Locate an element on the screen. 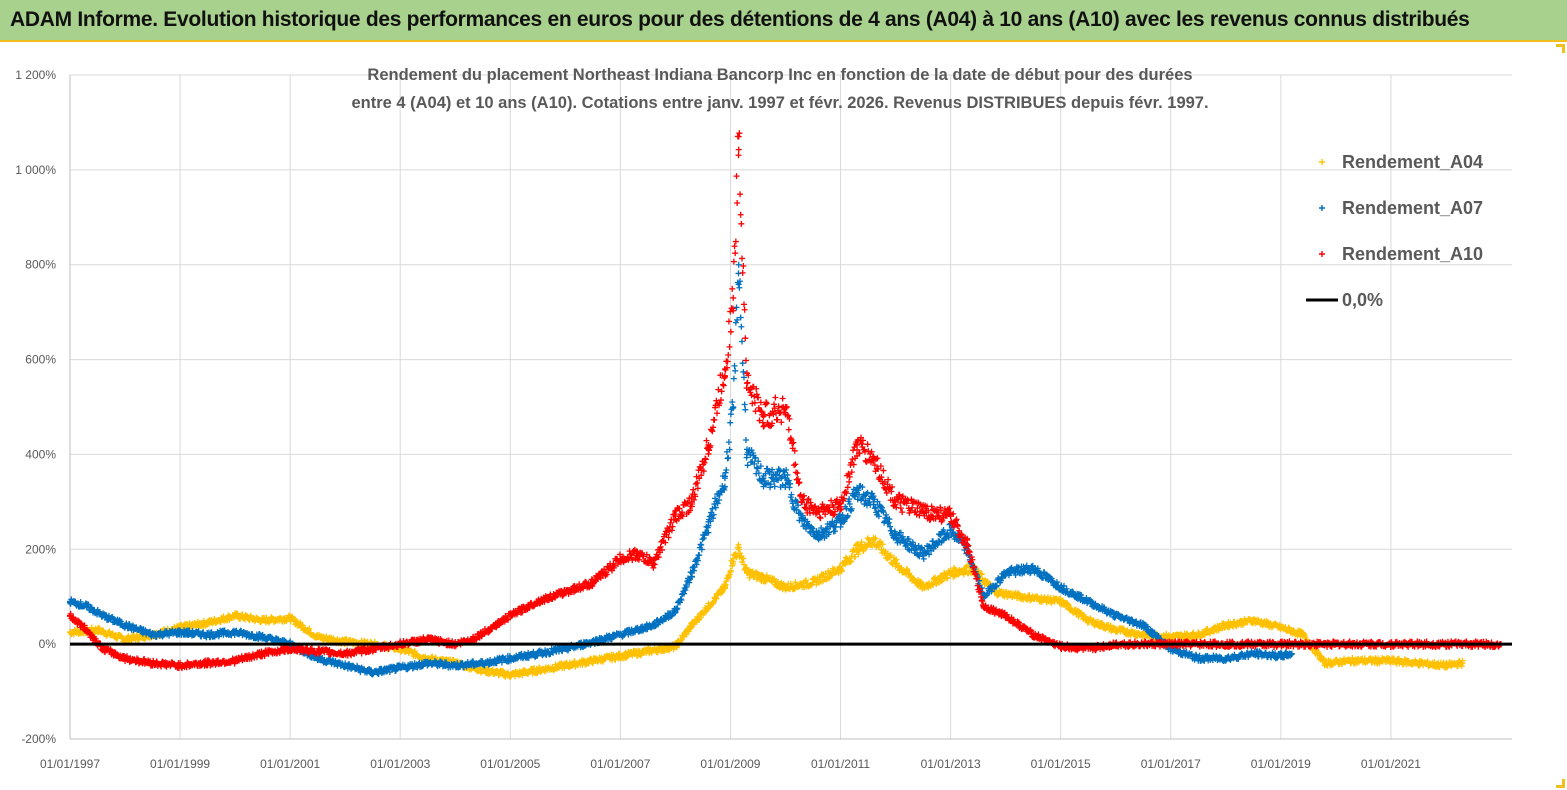 This screenshot has height=790, width=1567. x-tick-label: 01/01/2001 is located at coordinates (290, 764).